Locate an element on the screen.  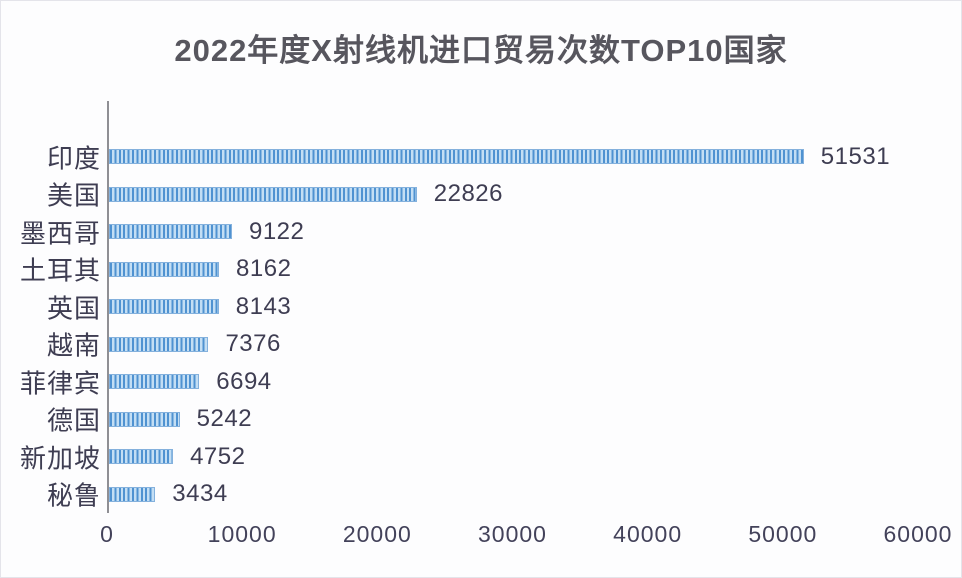
x-tick-label: 50000 is located at coordinates (783, 534).